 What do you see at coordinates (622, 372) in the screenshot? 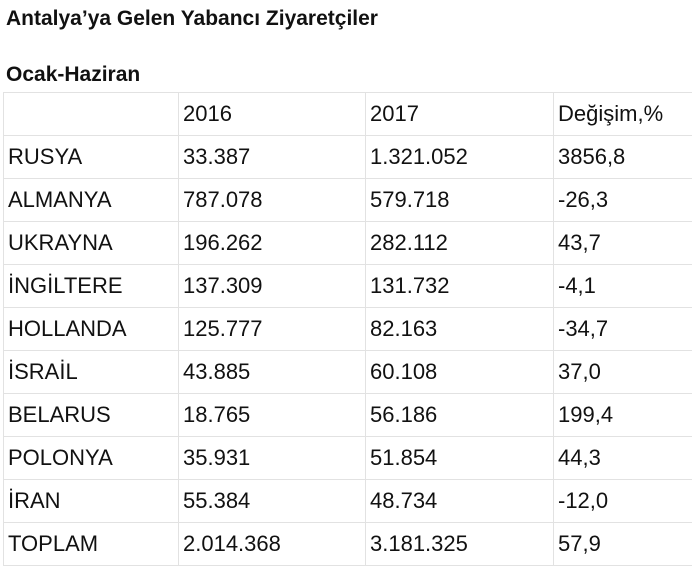
I see `table-cell: 37,0` at bounding box center [622, 372].